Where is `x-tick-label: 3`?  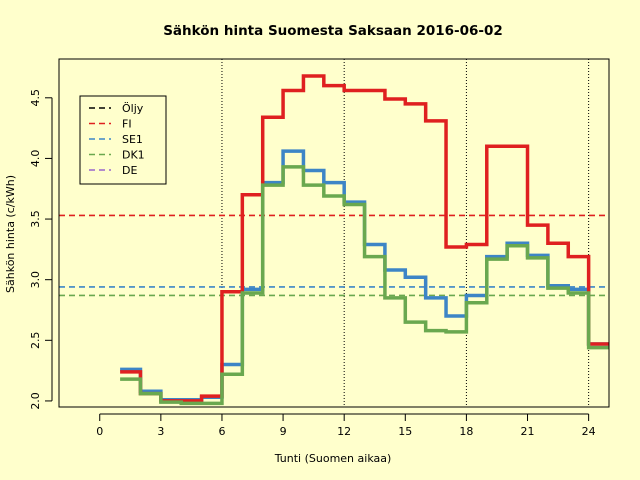
x-tick-label: 3 is located at coordinates (160, 431).